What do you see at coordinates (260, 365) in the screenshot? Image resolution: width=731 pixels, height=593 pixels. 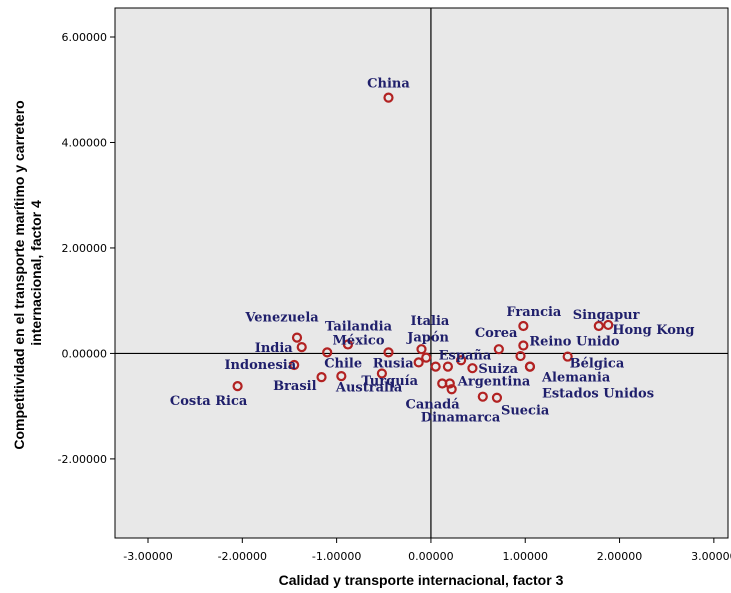 I see `point-label: Indonesia` at bounding box center [260, 365].